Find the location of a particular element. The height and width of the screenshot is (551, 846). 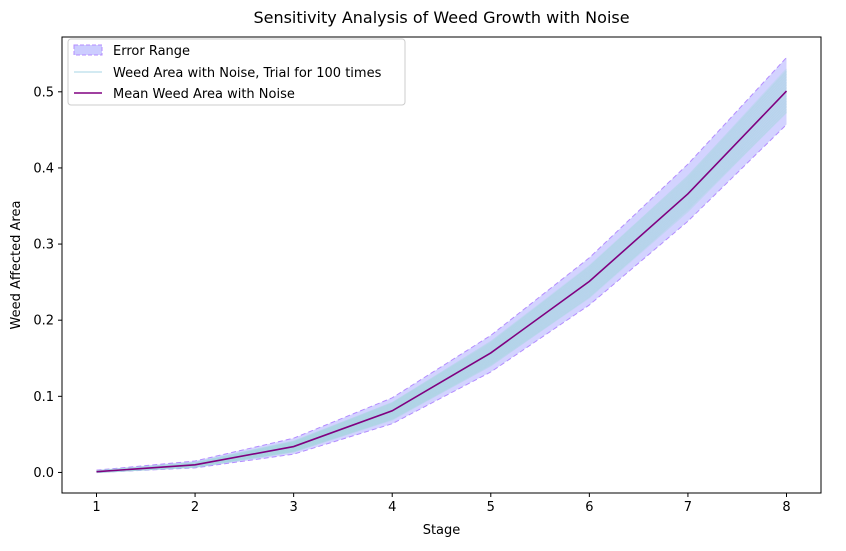

x-tick-label: 7 is located at coordinates (688, 507).